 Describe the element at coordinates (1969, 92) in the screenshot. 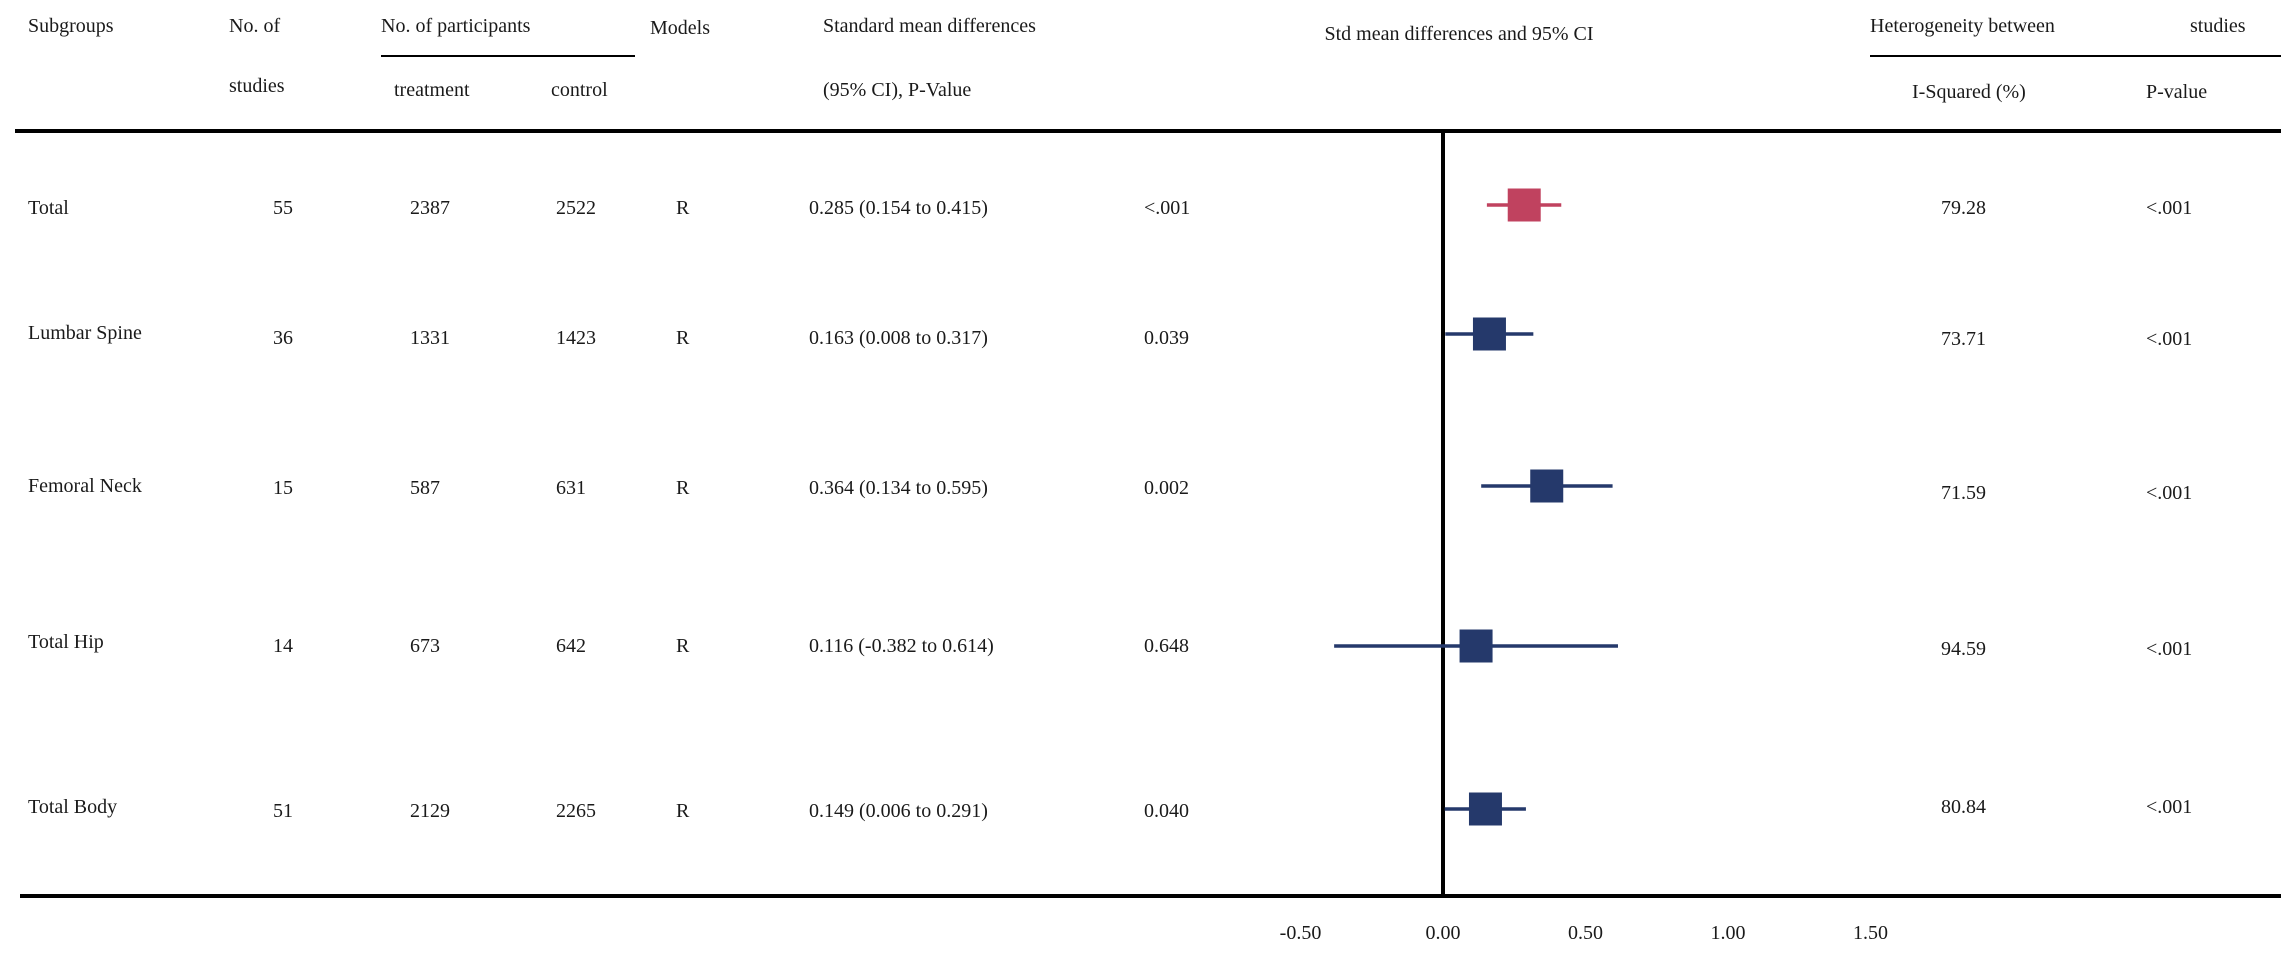

I see `header-i-squared: I-Squared (%)` at that location.